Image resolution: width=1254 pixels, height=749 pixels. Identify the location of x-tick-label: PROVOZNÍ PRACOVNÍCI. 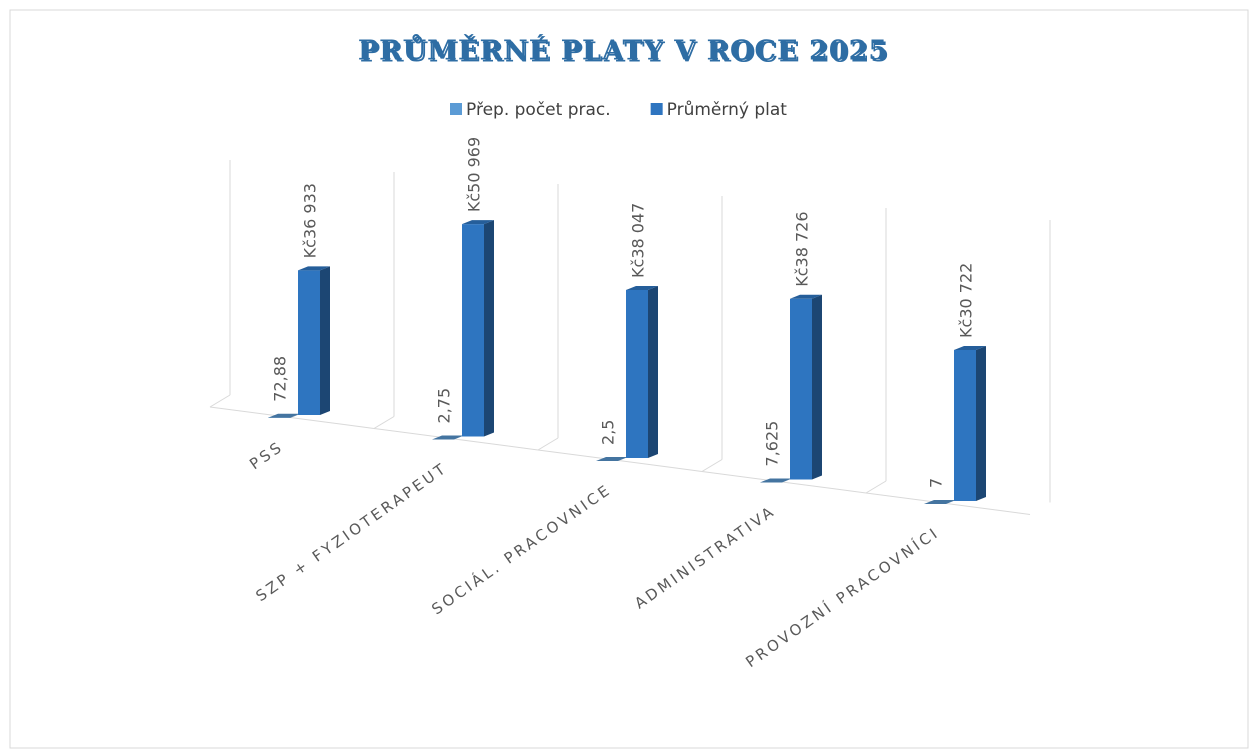
(842, 596).